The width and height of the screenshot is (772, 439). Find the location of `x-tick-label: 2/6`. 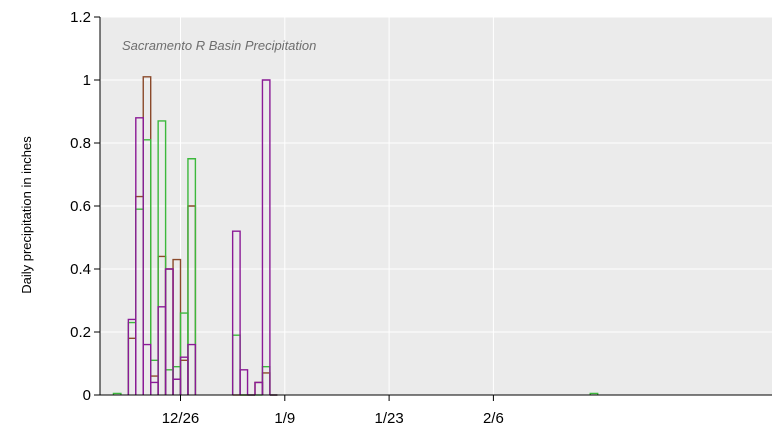

x-tick-label: 2/6 is located at coordinates (493, 418).